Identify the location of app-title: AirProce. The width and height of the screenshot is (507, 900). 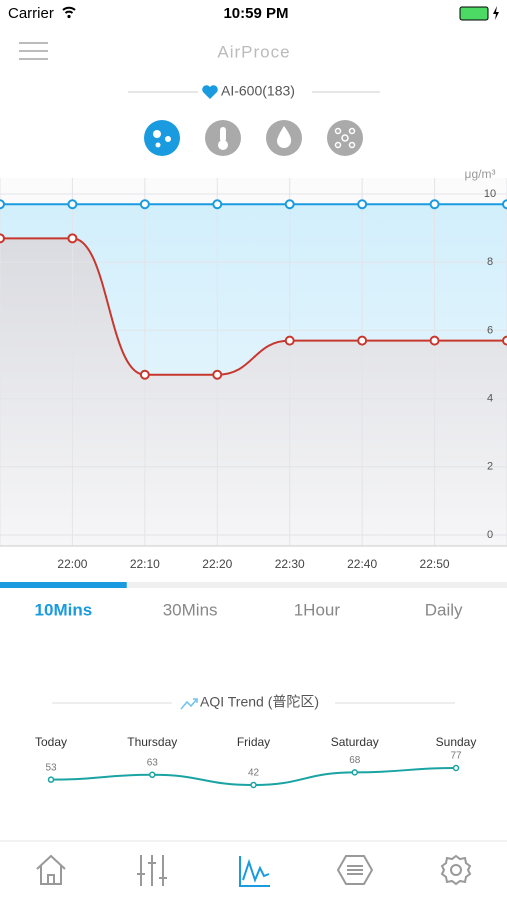
(253, 51).